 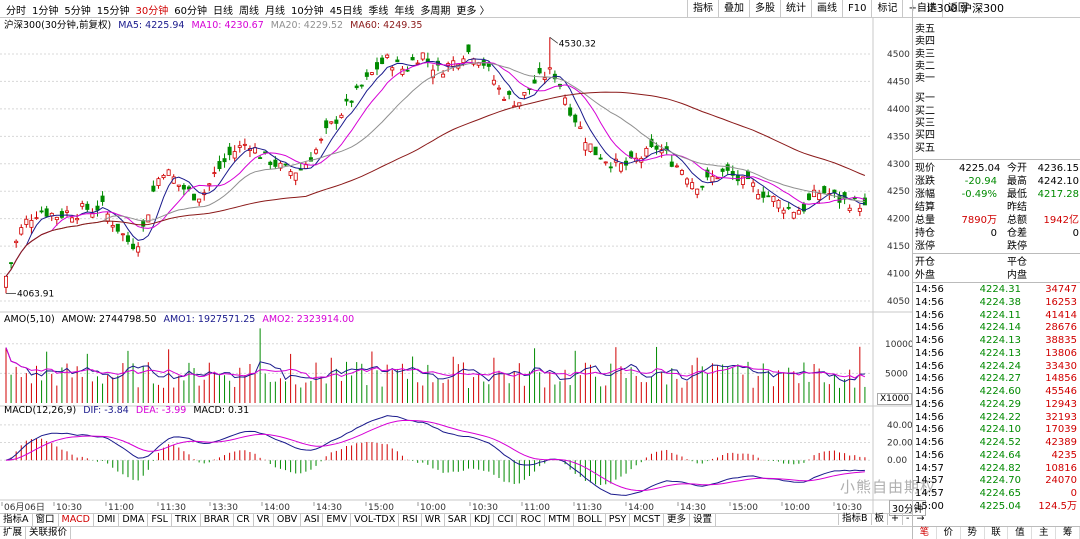 I want to click on indicator-tab-12: EMV, so click(x=337, y=520).